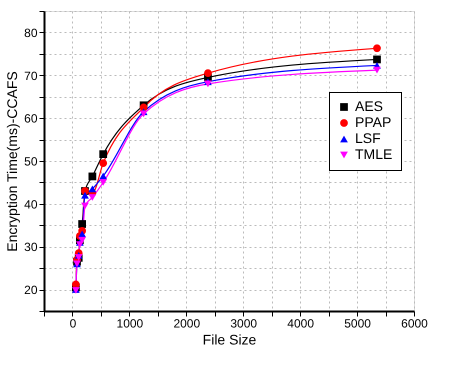  I want to click on y-tick-label: 70, so click(31, 75).